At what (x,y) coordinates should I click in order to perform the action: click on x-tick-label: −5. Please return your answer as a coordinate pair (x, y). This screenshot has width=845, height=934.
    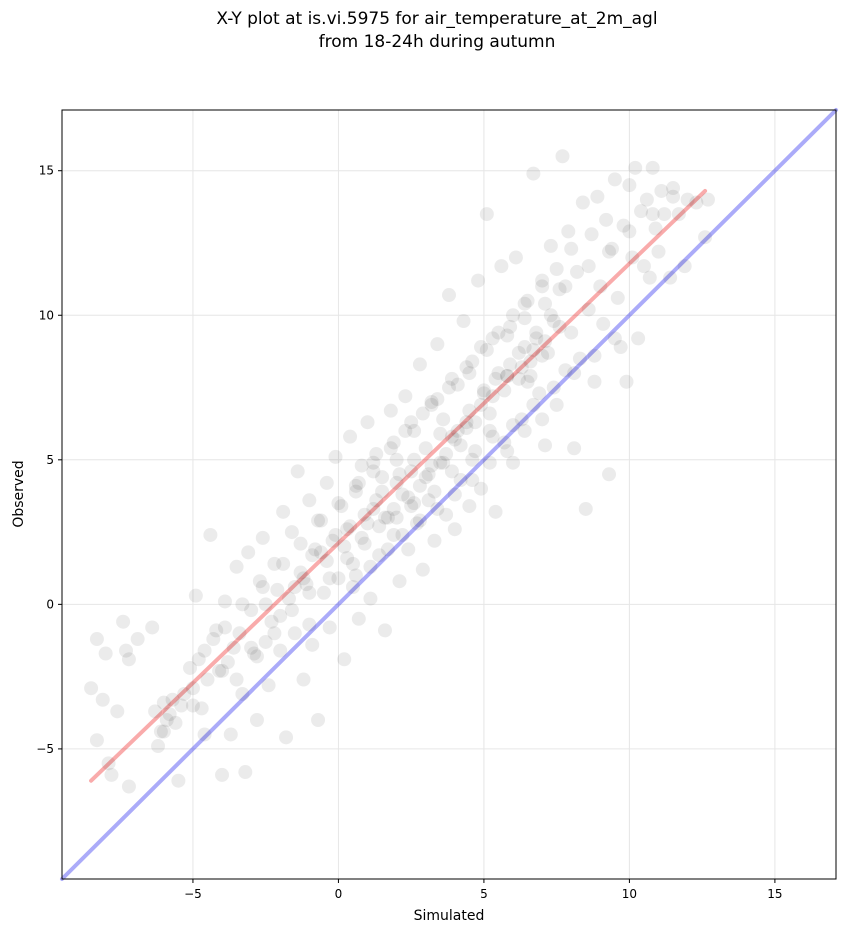
    Looking at the image, I should click on (193, 894).